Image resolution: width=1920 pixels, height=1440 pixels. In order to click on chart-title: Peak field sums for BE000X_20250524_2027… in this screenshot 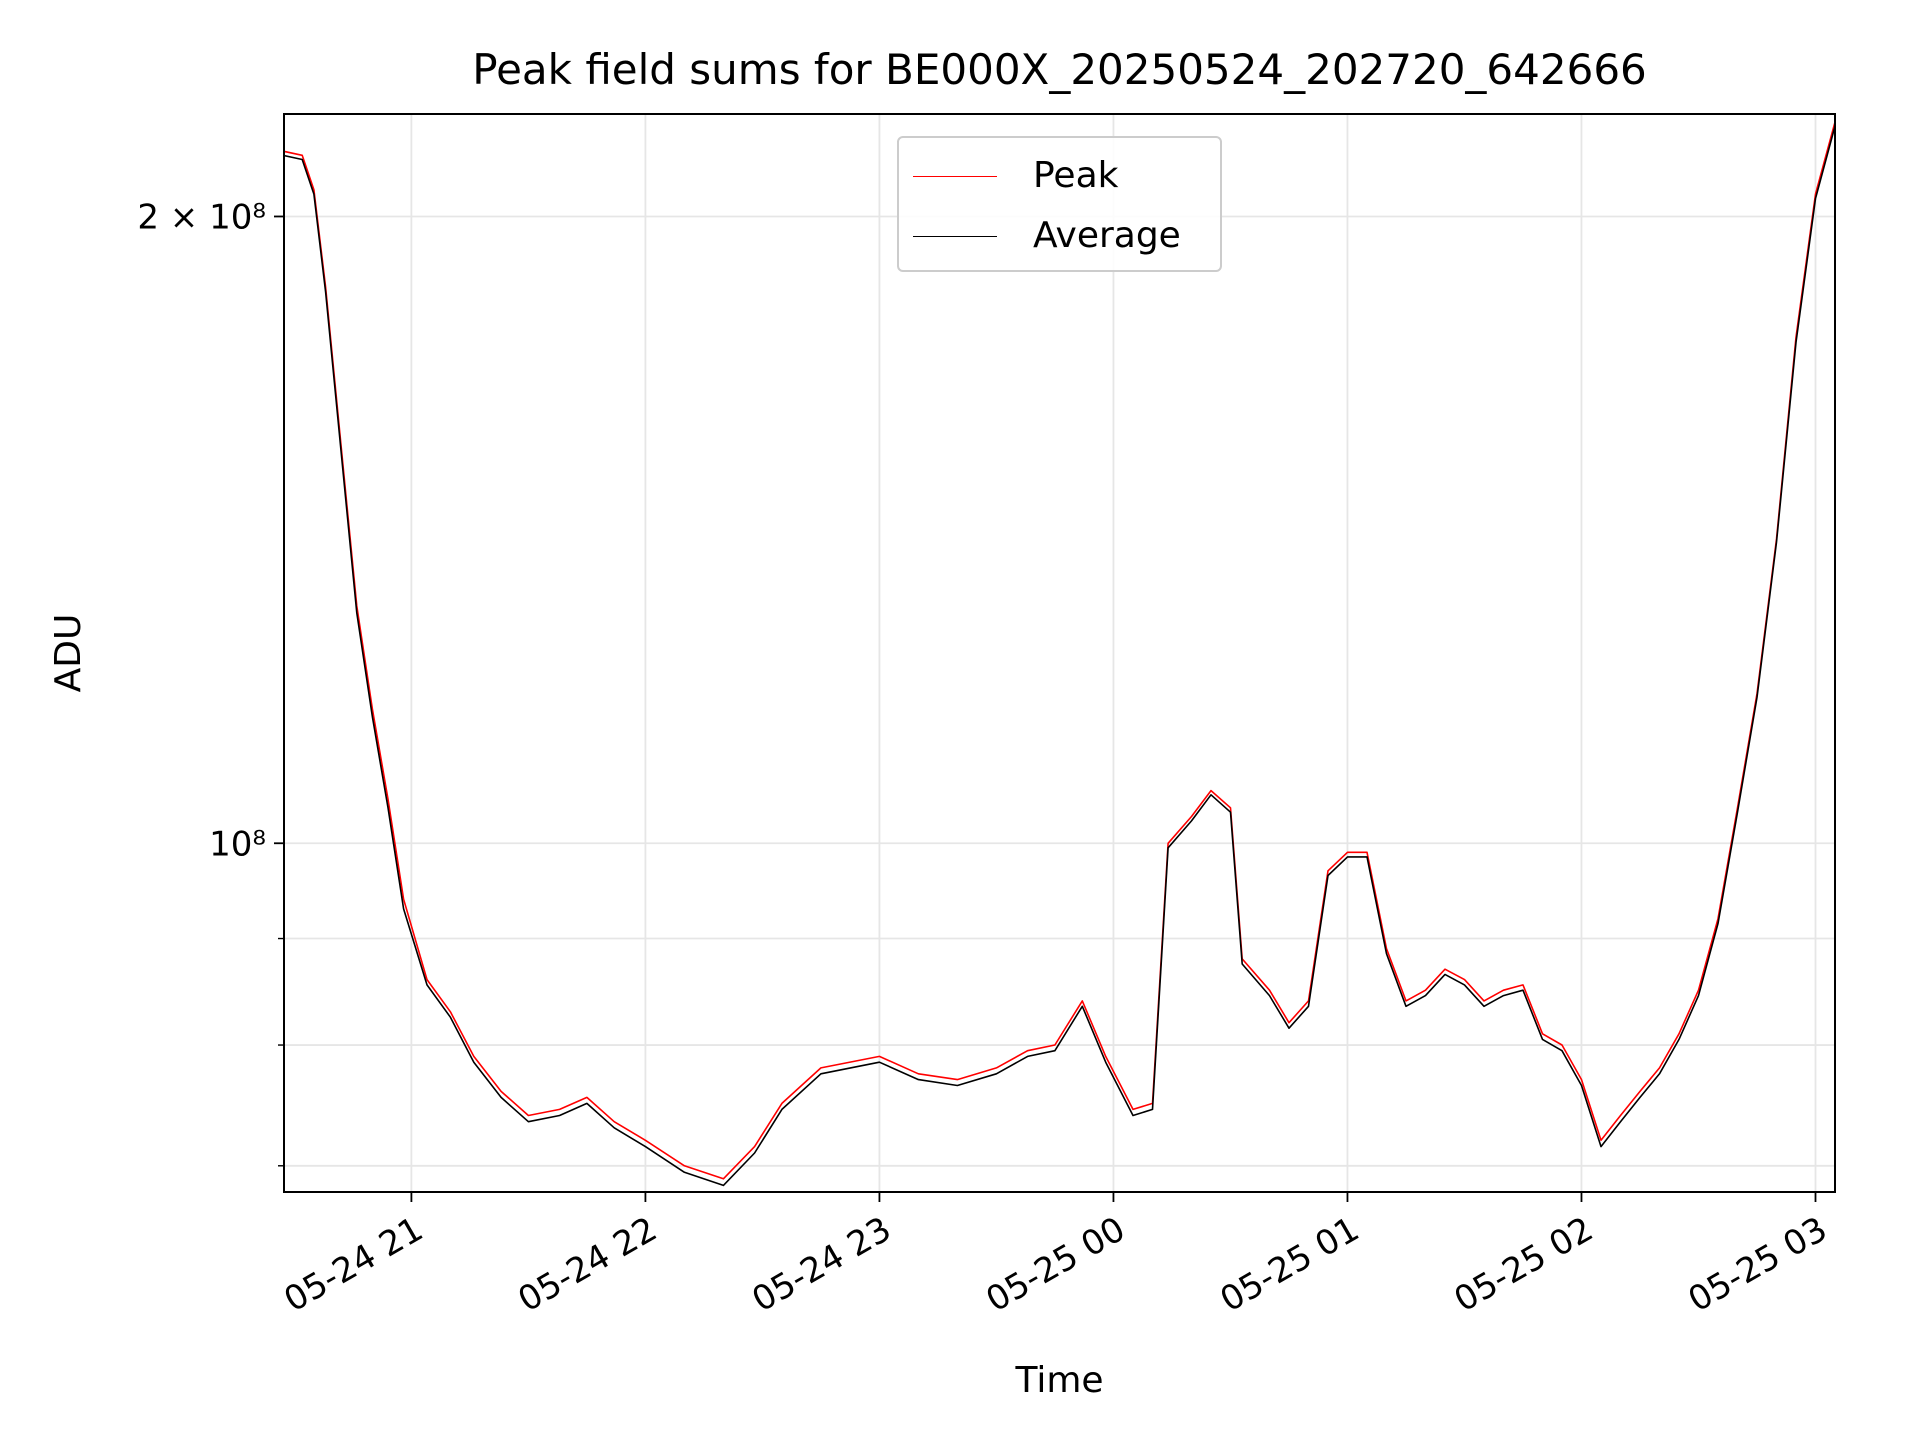, I will do `click(1059, 69)`.